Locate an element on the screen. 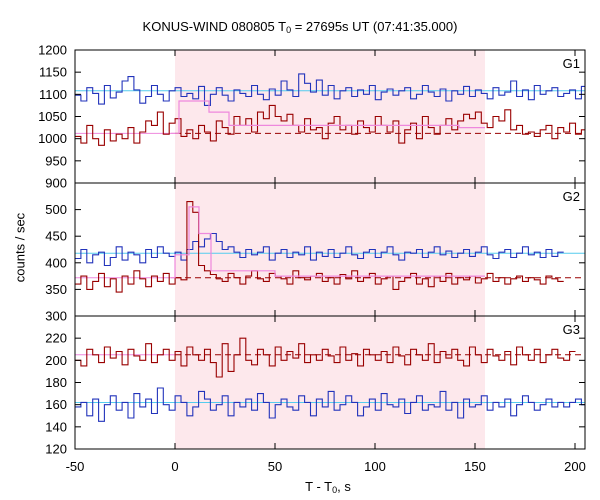  y-tick-label: 450 is located at coordinates (56, 236).